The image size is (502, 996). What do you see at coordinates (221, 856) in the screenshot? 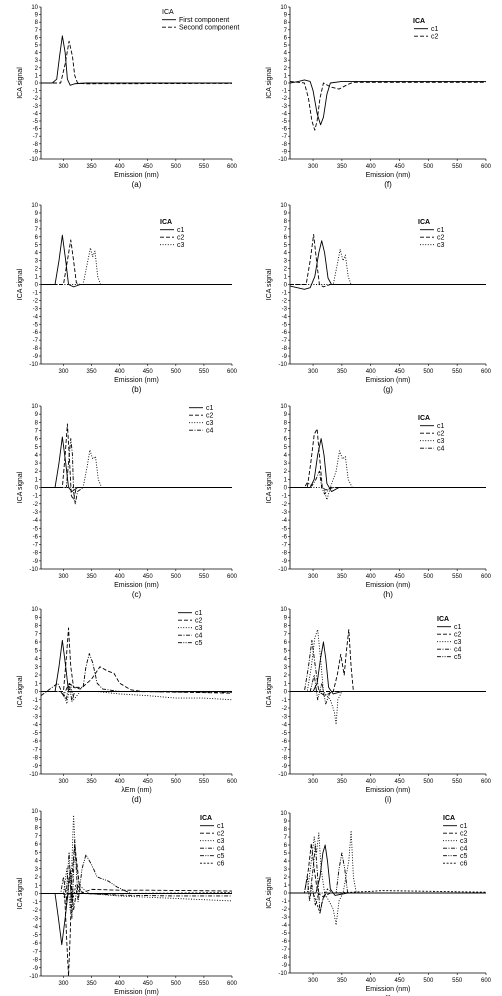
I see `legend-entry: c5` at bounding box center [221, 856].